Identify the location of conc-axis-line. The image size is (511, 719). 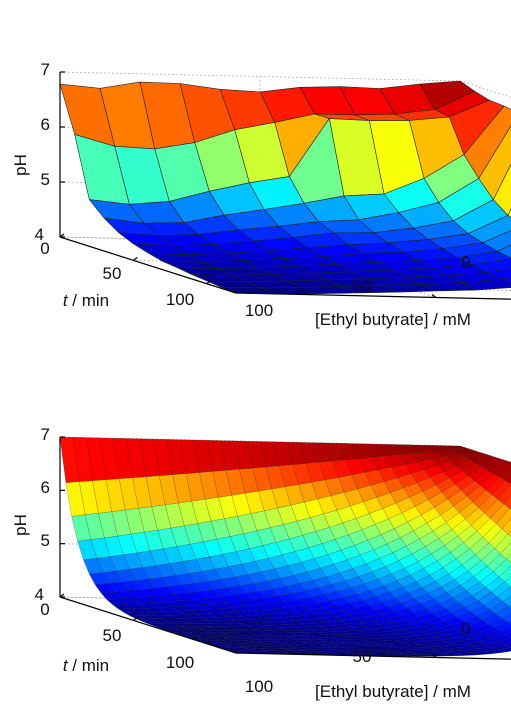
(373, 296).